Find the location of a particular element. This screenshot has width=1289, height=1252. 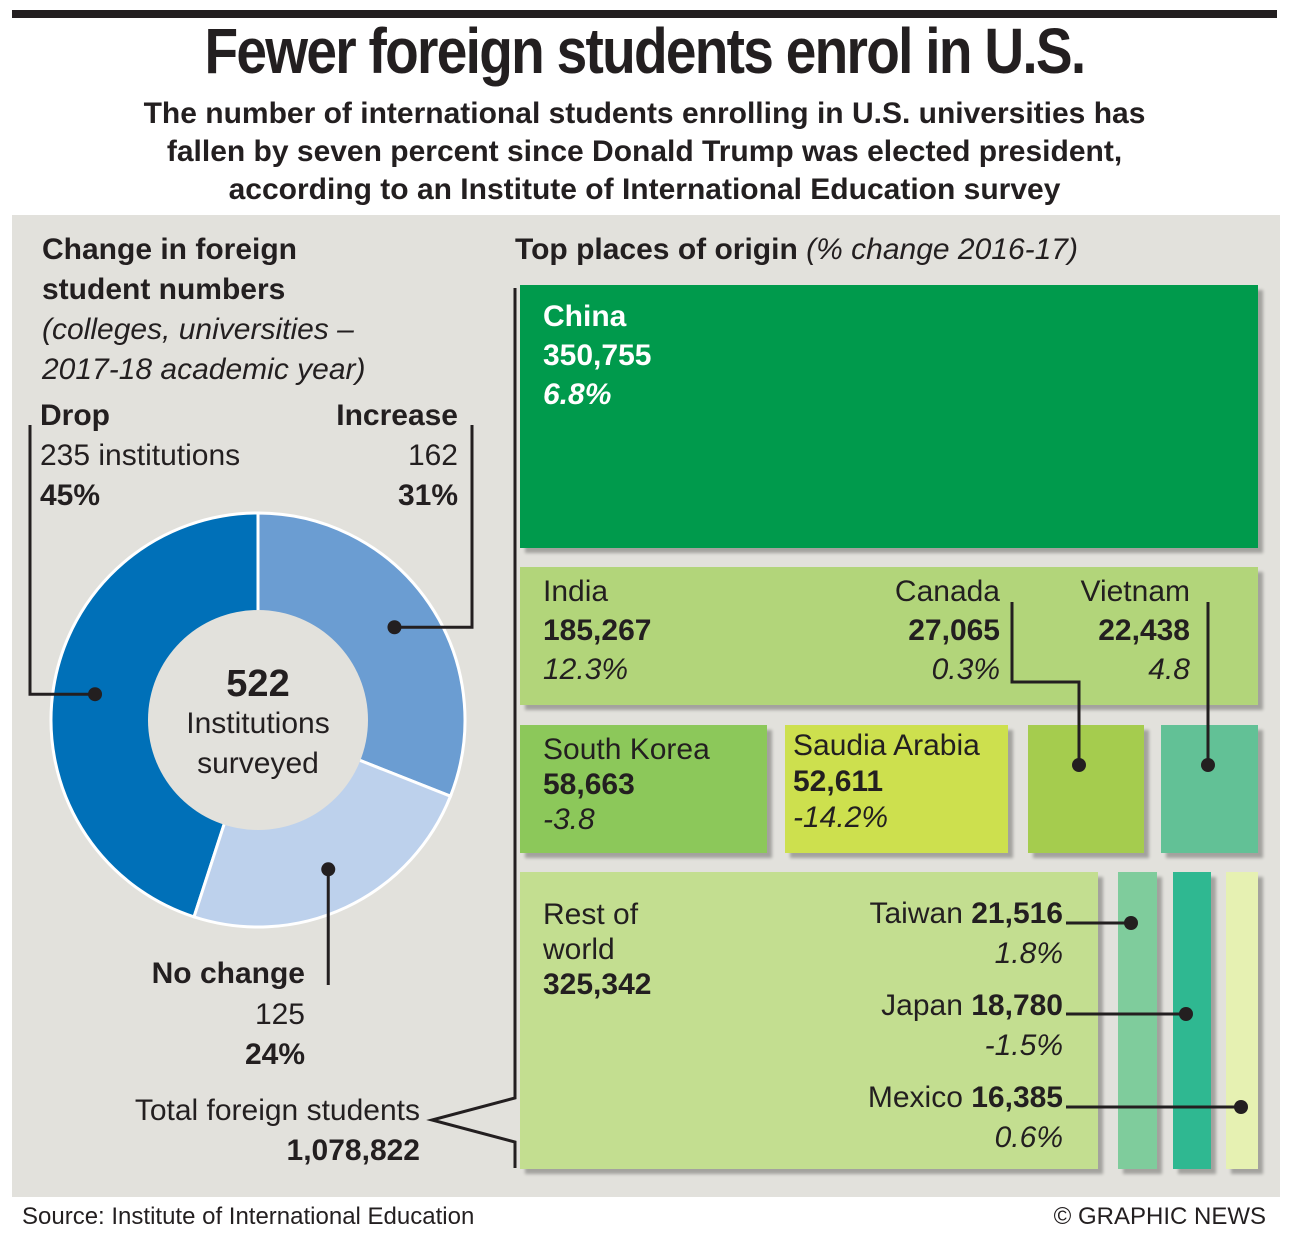

vietnam-value: 22,438 is located at coordinates (1144, 630).